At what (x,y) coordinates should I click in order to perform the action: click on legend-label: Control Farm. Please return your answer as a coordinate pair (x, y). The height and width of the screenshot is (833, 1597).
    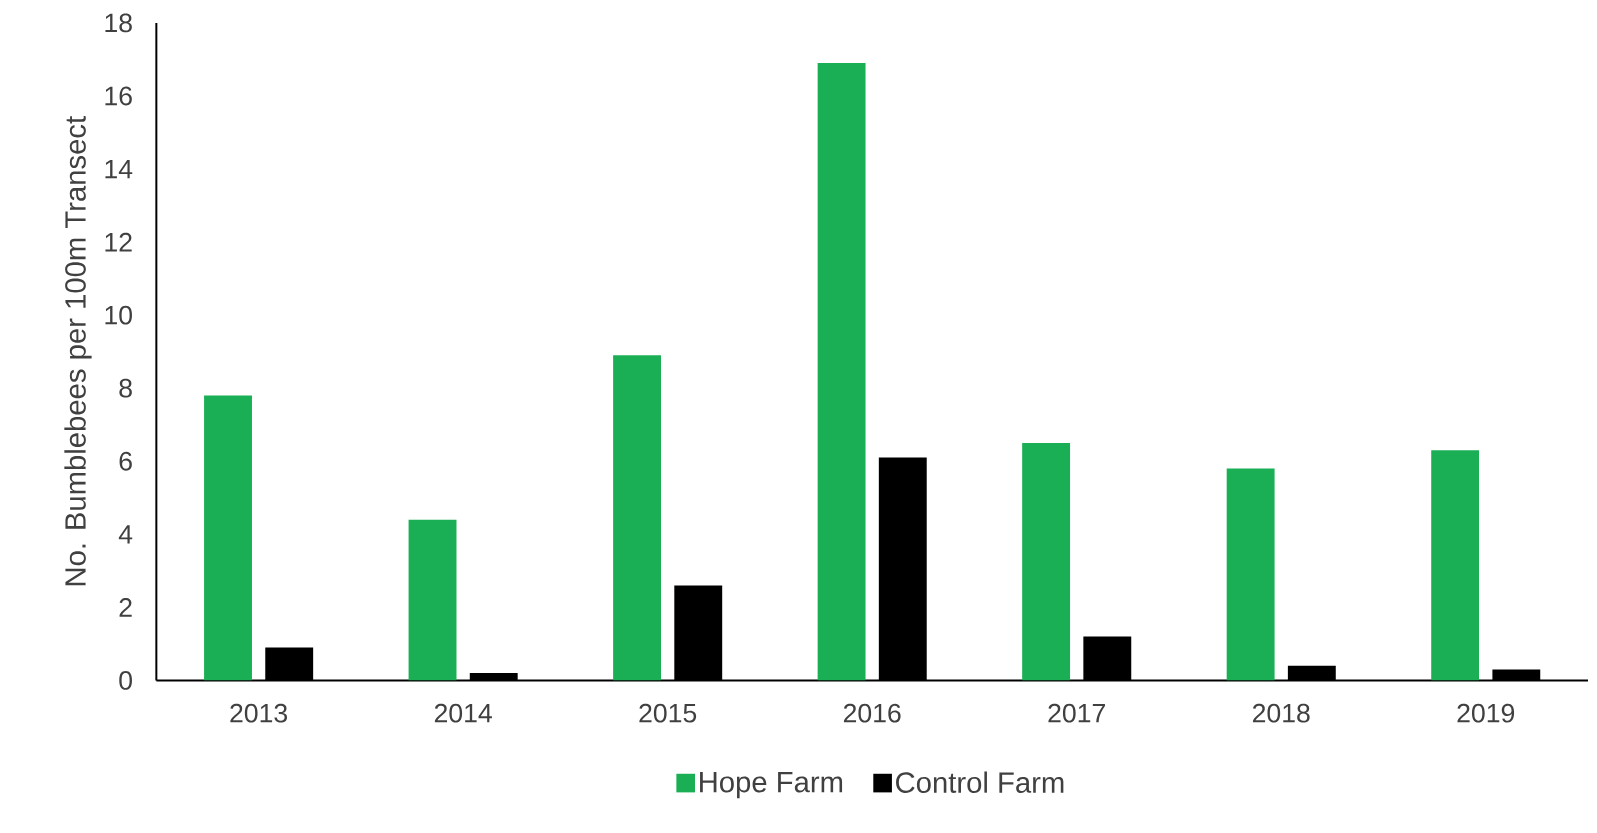
    Looking at the image, I should click on (980, 782).